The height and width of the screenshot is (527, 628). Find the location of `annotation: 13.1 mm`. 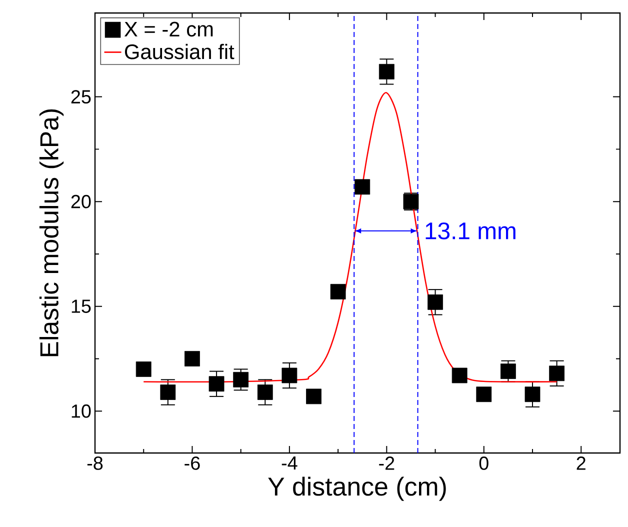

annotation: 13.1 mm is located at coordinates (471, 231).